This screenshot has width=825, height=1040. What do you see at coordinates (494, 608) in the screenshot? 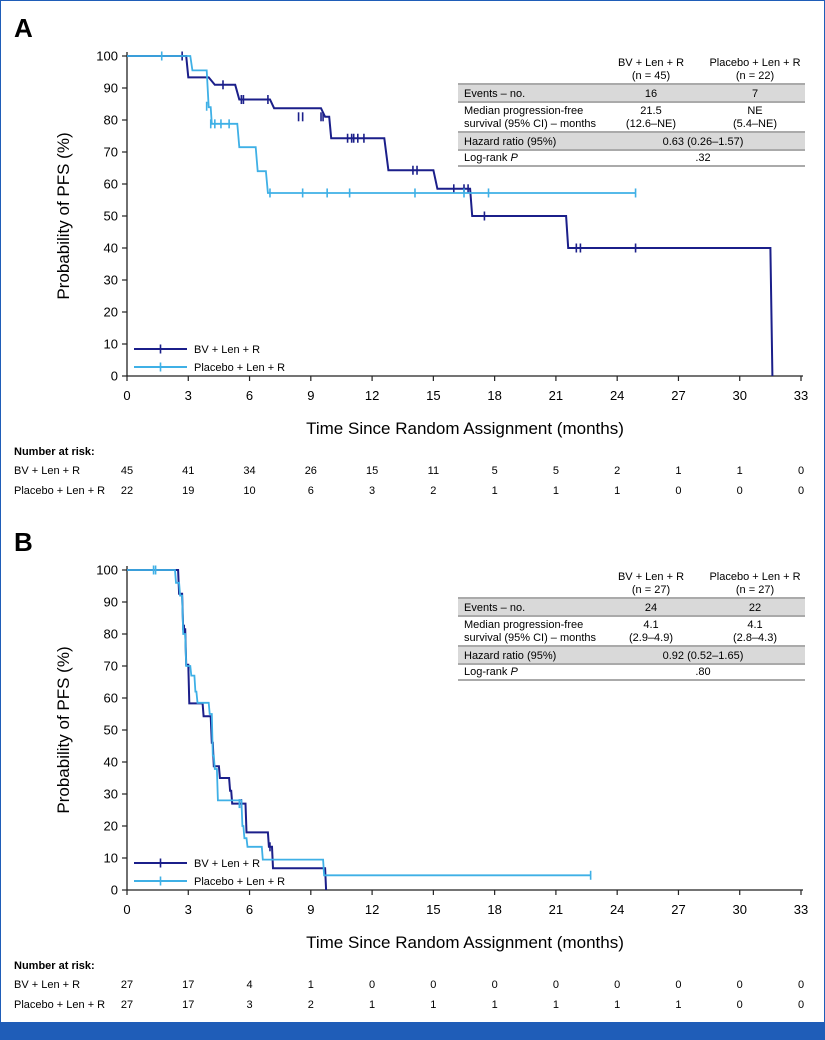
I see `table-events-label: Events – no.` at bounding box center [494, 608].